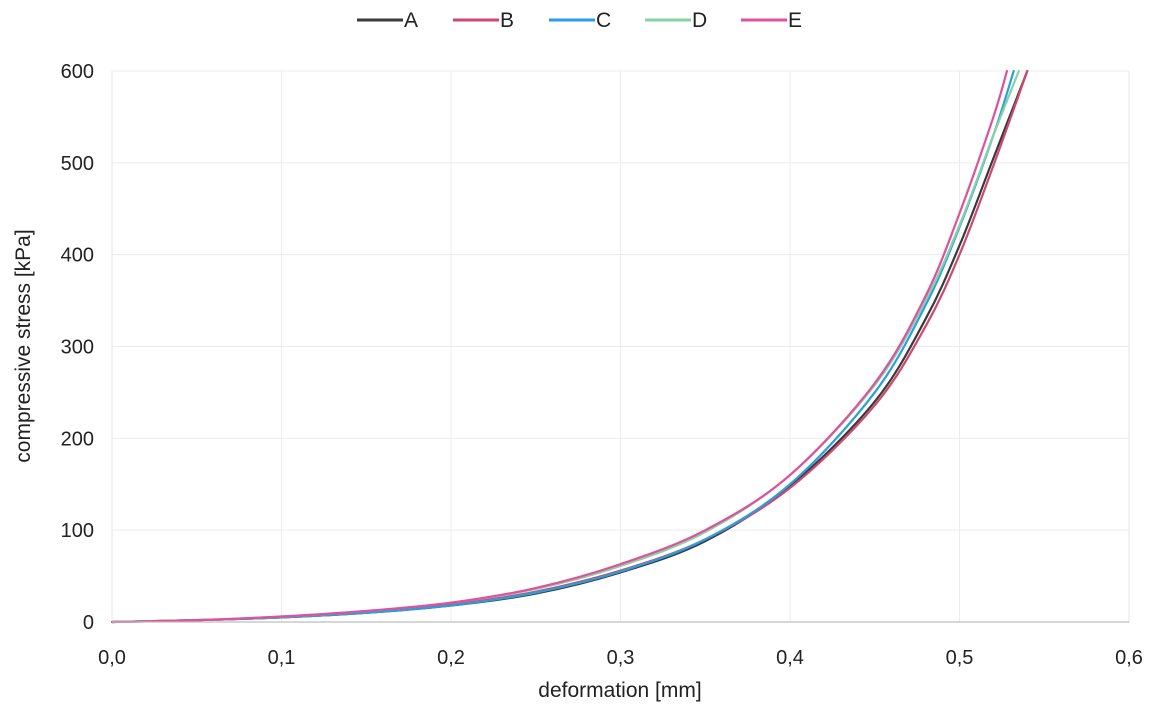  What do you see at coordinates (619, 690) in the screenshot?
I see `x-axis-title: deformation [mm]` at bounding box center [619, 690].